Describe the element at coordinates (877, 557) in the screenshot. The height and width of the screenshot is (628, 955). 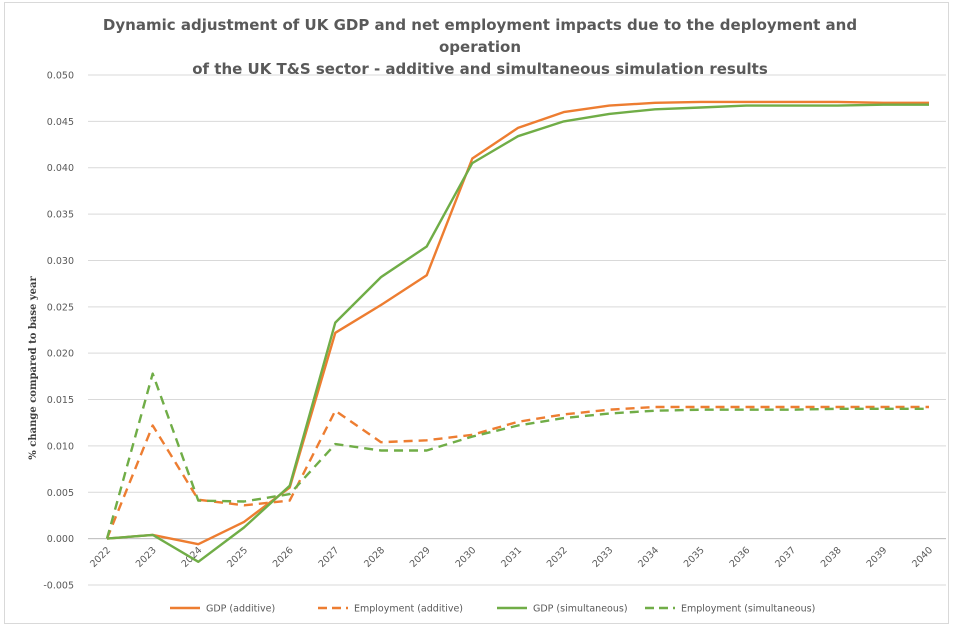
I see `x-tick-label: 2039` at that location.